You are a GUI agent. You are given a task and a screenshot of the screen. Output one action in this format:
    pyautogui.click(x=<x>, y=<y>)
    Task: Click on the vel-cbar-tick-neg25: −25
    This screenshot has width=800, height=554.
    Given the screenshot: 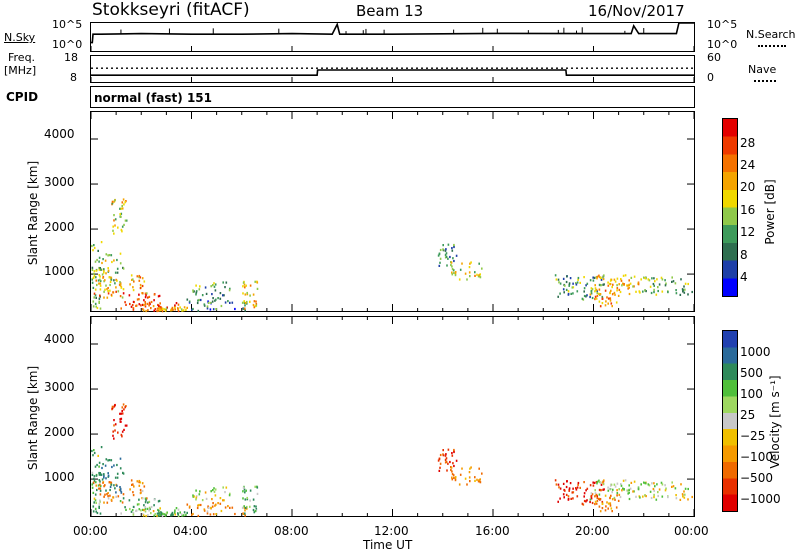 What is the action you would take?
    pyautogui.click(x=753, y=436)
    